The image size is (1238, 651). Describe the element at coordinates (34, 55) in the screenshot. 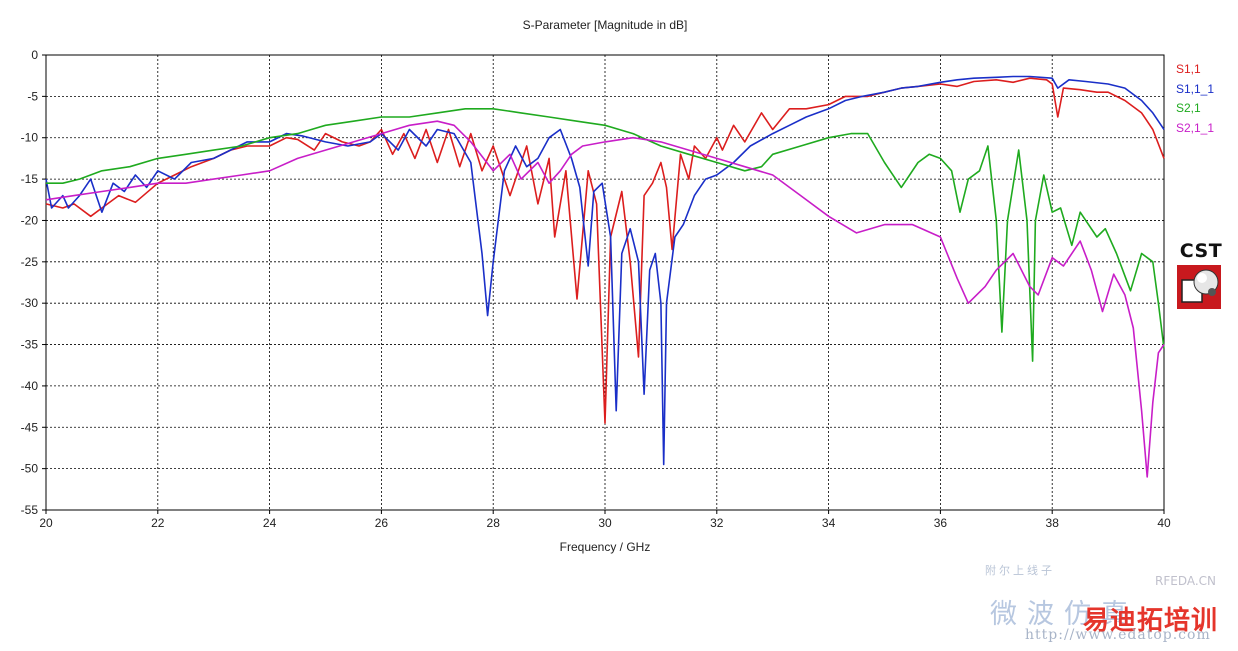

I see `y-tick-label: 0` at that location.